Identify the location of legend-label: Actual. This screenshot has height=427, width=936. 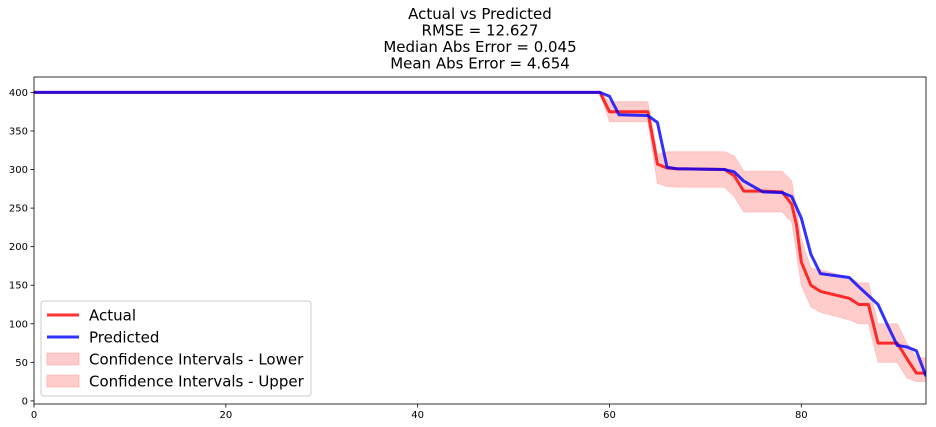
(112, 316).